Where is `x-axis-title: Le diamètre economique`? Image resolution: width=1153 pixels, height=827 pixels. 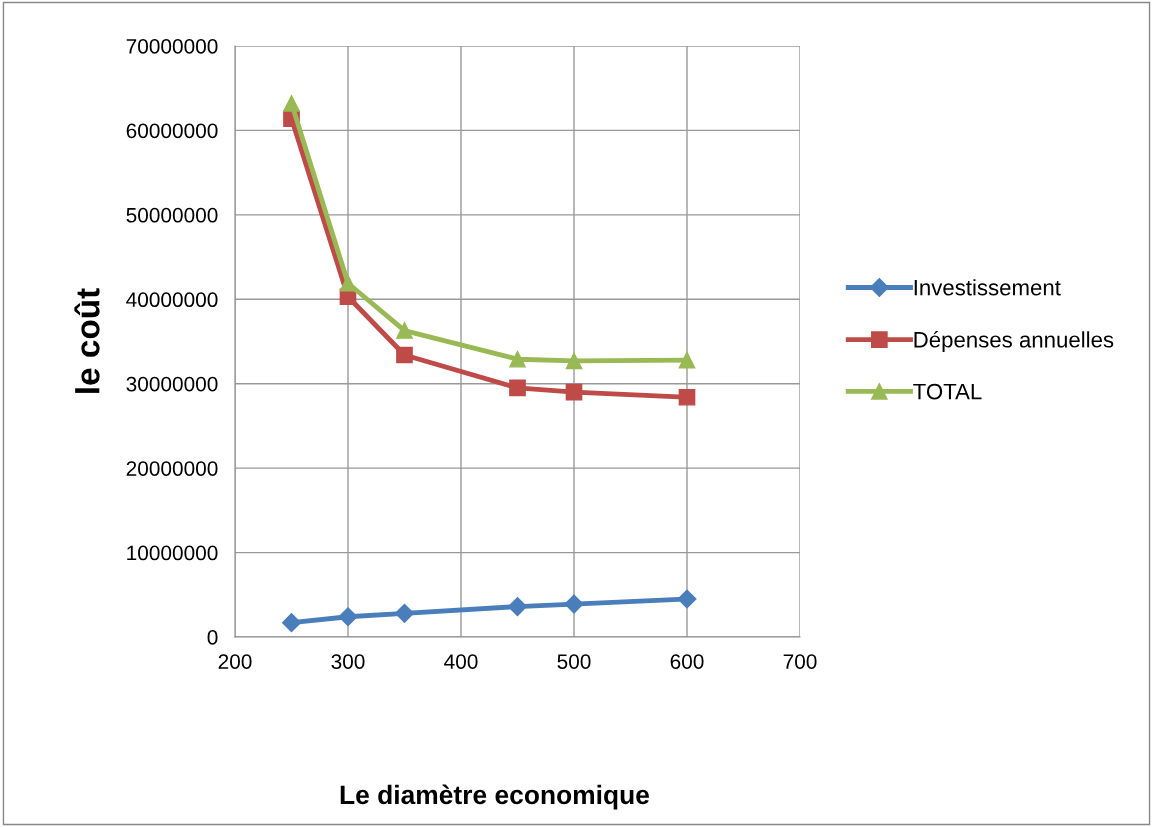 x-axis-title: Le diamètre economique is located at coordinates (494, 797).